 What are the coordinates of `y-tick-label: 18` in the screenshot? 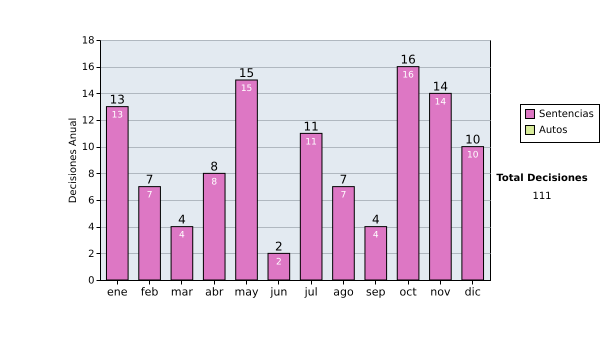 It's located at (88, 41).